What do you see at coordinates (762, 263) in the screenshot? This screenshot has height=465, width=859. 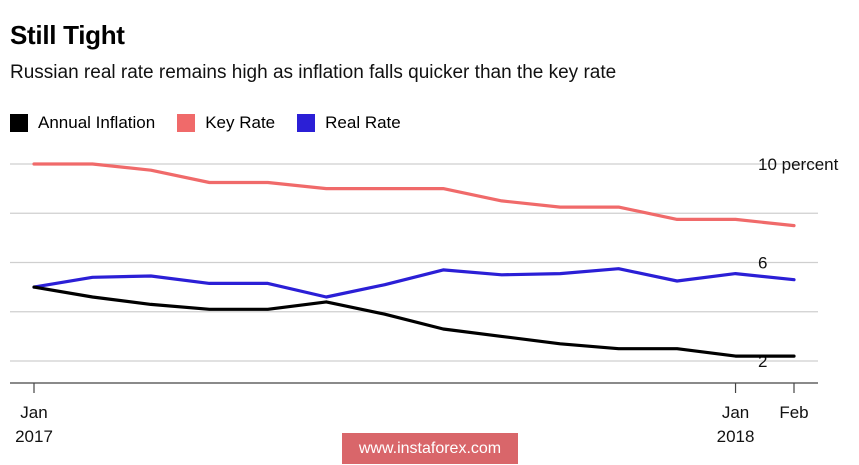 I see `y-tick-label-6: 6` at bounding box center [762, 263].